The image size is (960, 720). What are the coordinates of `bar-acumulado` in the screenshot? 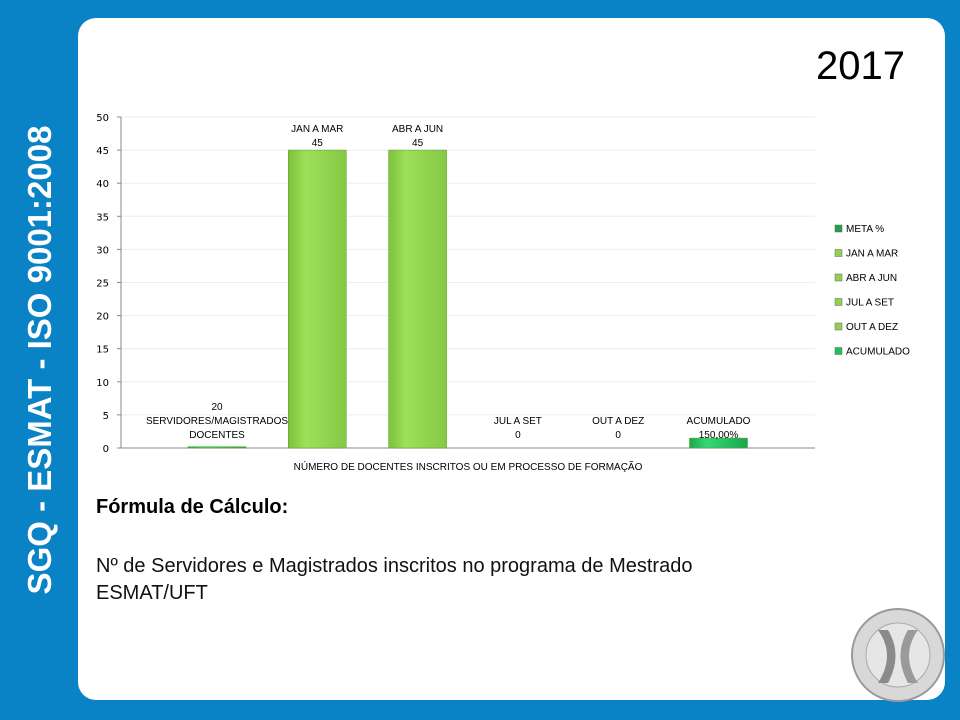 It's located at (718, 443).